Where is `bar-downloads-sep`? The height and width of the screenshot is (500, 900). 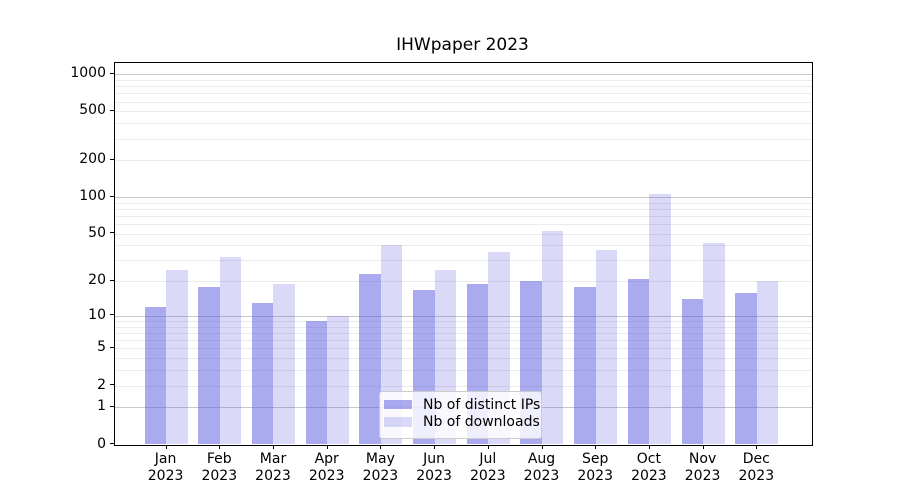 bar-downloads-sep is located at coordinates (606, 347).